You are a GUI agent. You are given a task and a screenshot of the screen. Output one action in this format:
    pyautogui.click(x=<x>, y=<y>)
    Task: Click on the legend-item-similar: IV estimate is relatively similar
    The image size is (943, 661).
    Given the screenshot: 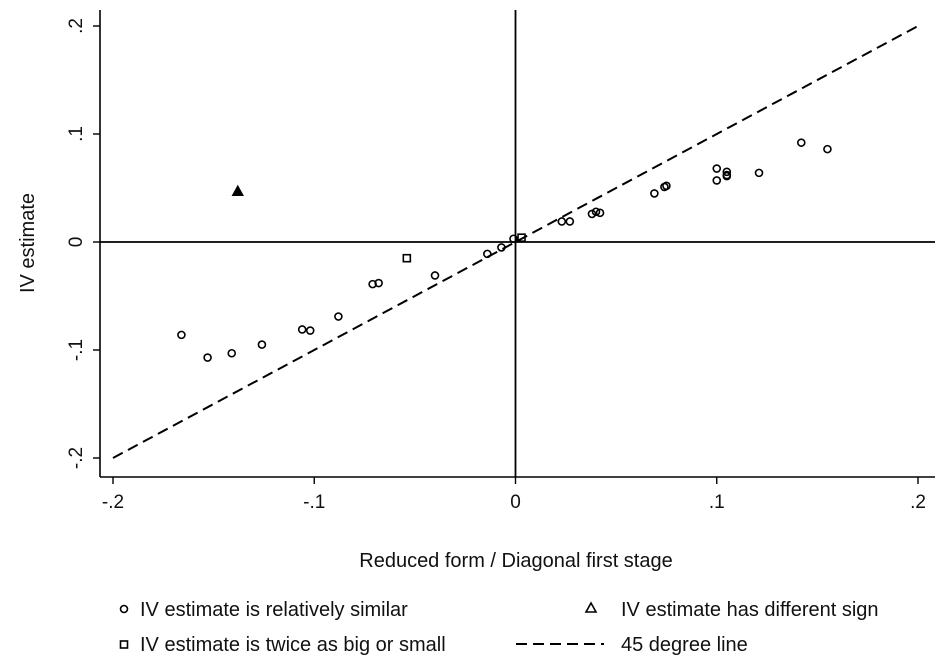 What is the action you would take?
    pyautogui.click(x=263, y=610)
    